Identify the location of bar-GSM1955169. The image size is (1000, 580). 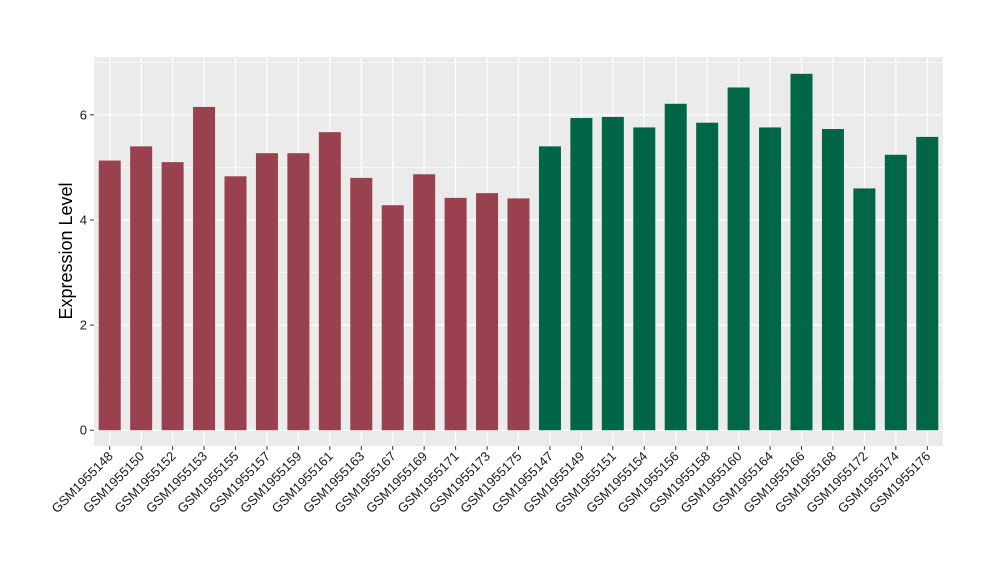
(424, 302).